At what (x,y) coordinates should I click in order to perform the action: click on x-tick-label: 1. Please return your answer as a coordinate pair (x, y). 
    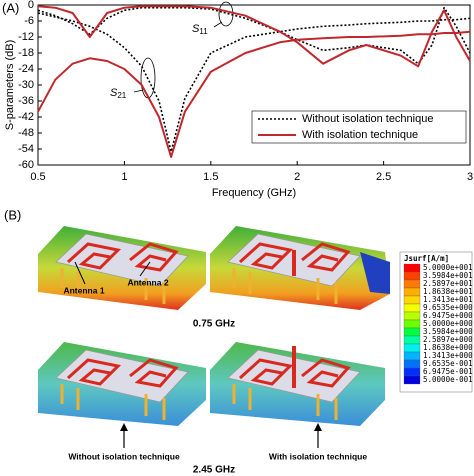
    Looking at the image, I should click on (124, 177).